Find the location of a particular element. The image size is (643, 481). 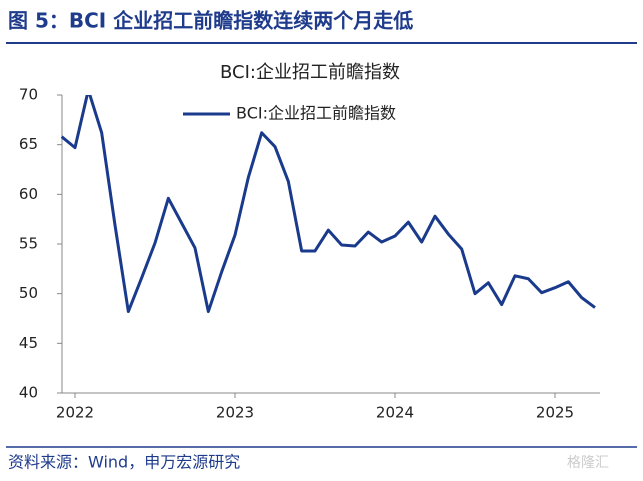

x-tick-label: 2025 is located at coordinates (555, 413).